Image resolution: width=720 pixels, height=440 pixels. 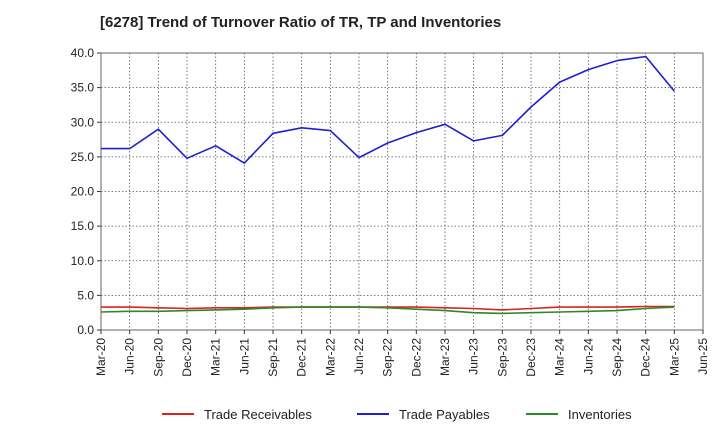 What do you see at coordinates (83, 88) in the screenshot?
I see `y-tick-label: 35.0` at bounding box center [83, 88].